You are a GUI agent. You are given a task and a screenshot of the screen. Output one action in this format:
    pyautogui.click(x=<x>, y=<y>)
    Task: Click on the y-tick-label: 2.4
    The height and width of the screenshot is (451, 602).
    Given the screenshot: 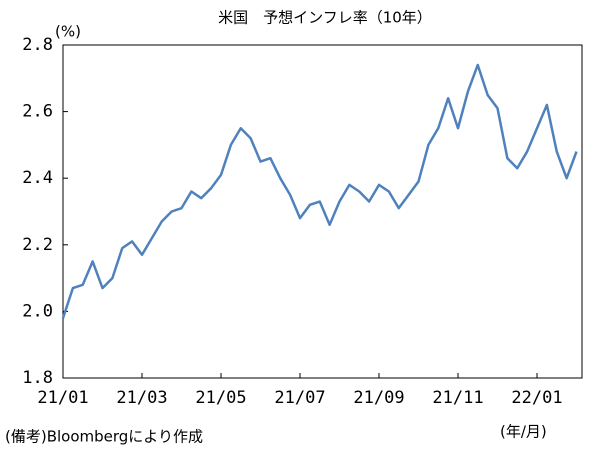 What is the action you would take?
    pyautogui.click(x=37, y=178)
    